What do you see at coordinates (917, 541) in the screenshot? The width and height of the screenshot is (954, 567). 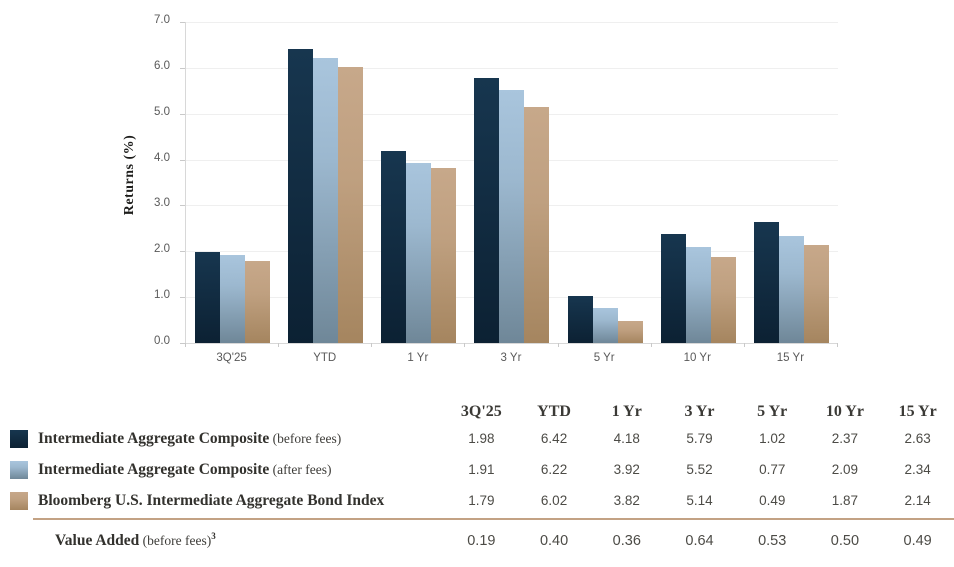 I see `value-added-cell: 0.49` at bounding box center [917, 541].